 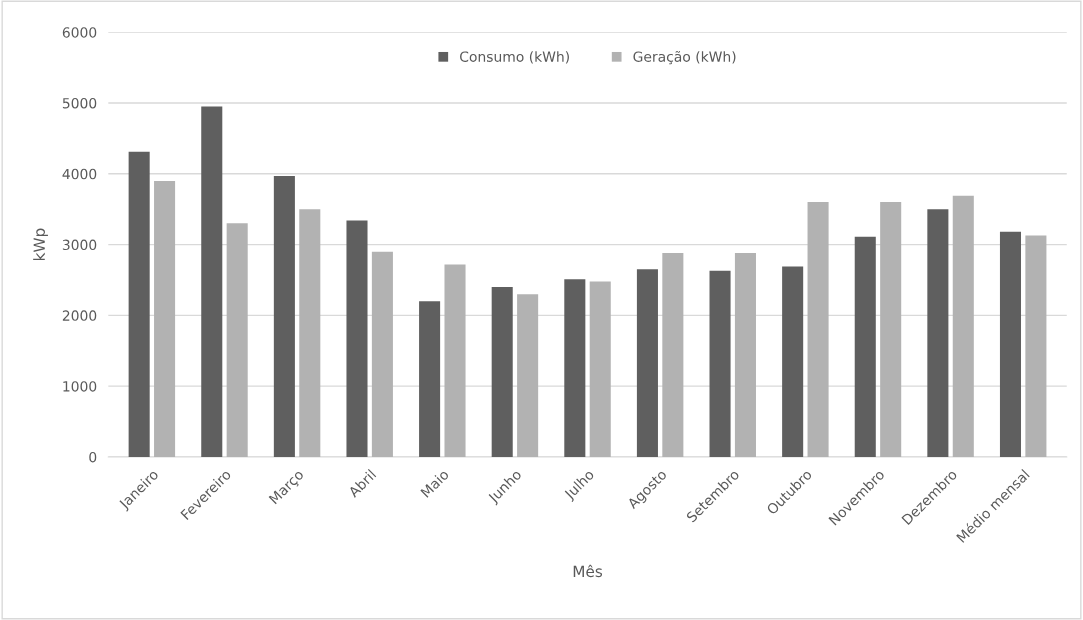 I want to click on y-tick-label: 1000, so click(x=80, y=386).